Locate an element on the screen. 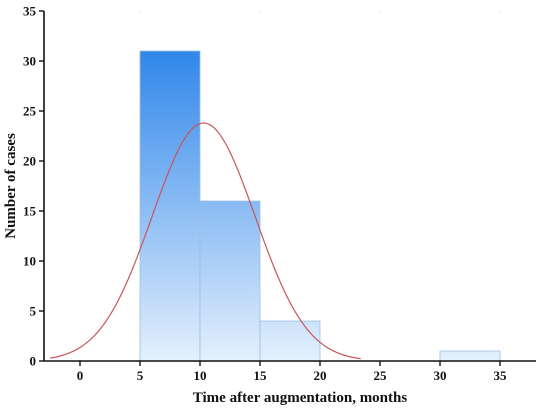 This screenshot has width=550, height=411. y-axis-ticks: 0 5 10 15 20 25 30 35 is located at coordinates (33, 186).